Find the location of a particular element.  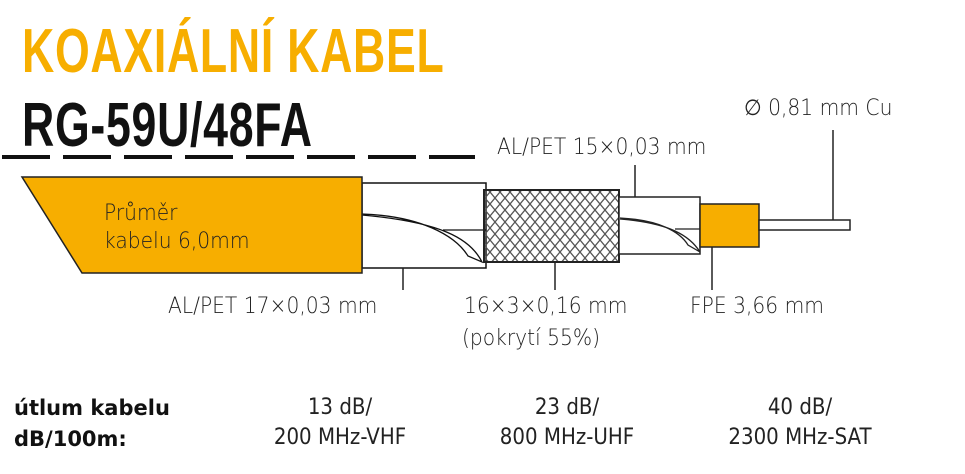

braid-label: 16×3×0,16 mm is located at coordinates (546, 306).